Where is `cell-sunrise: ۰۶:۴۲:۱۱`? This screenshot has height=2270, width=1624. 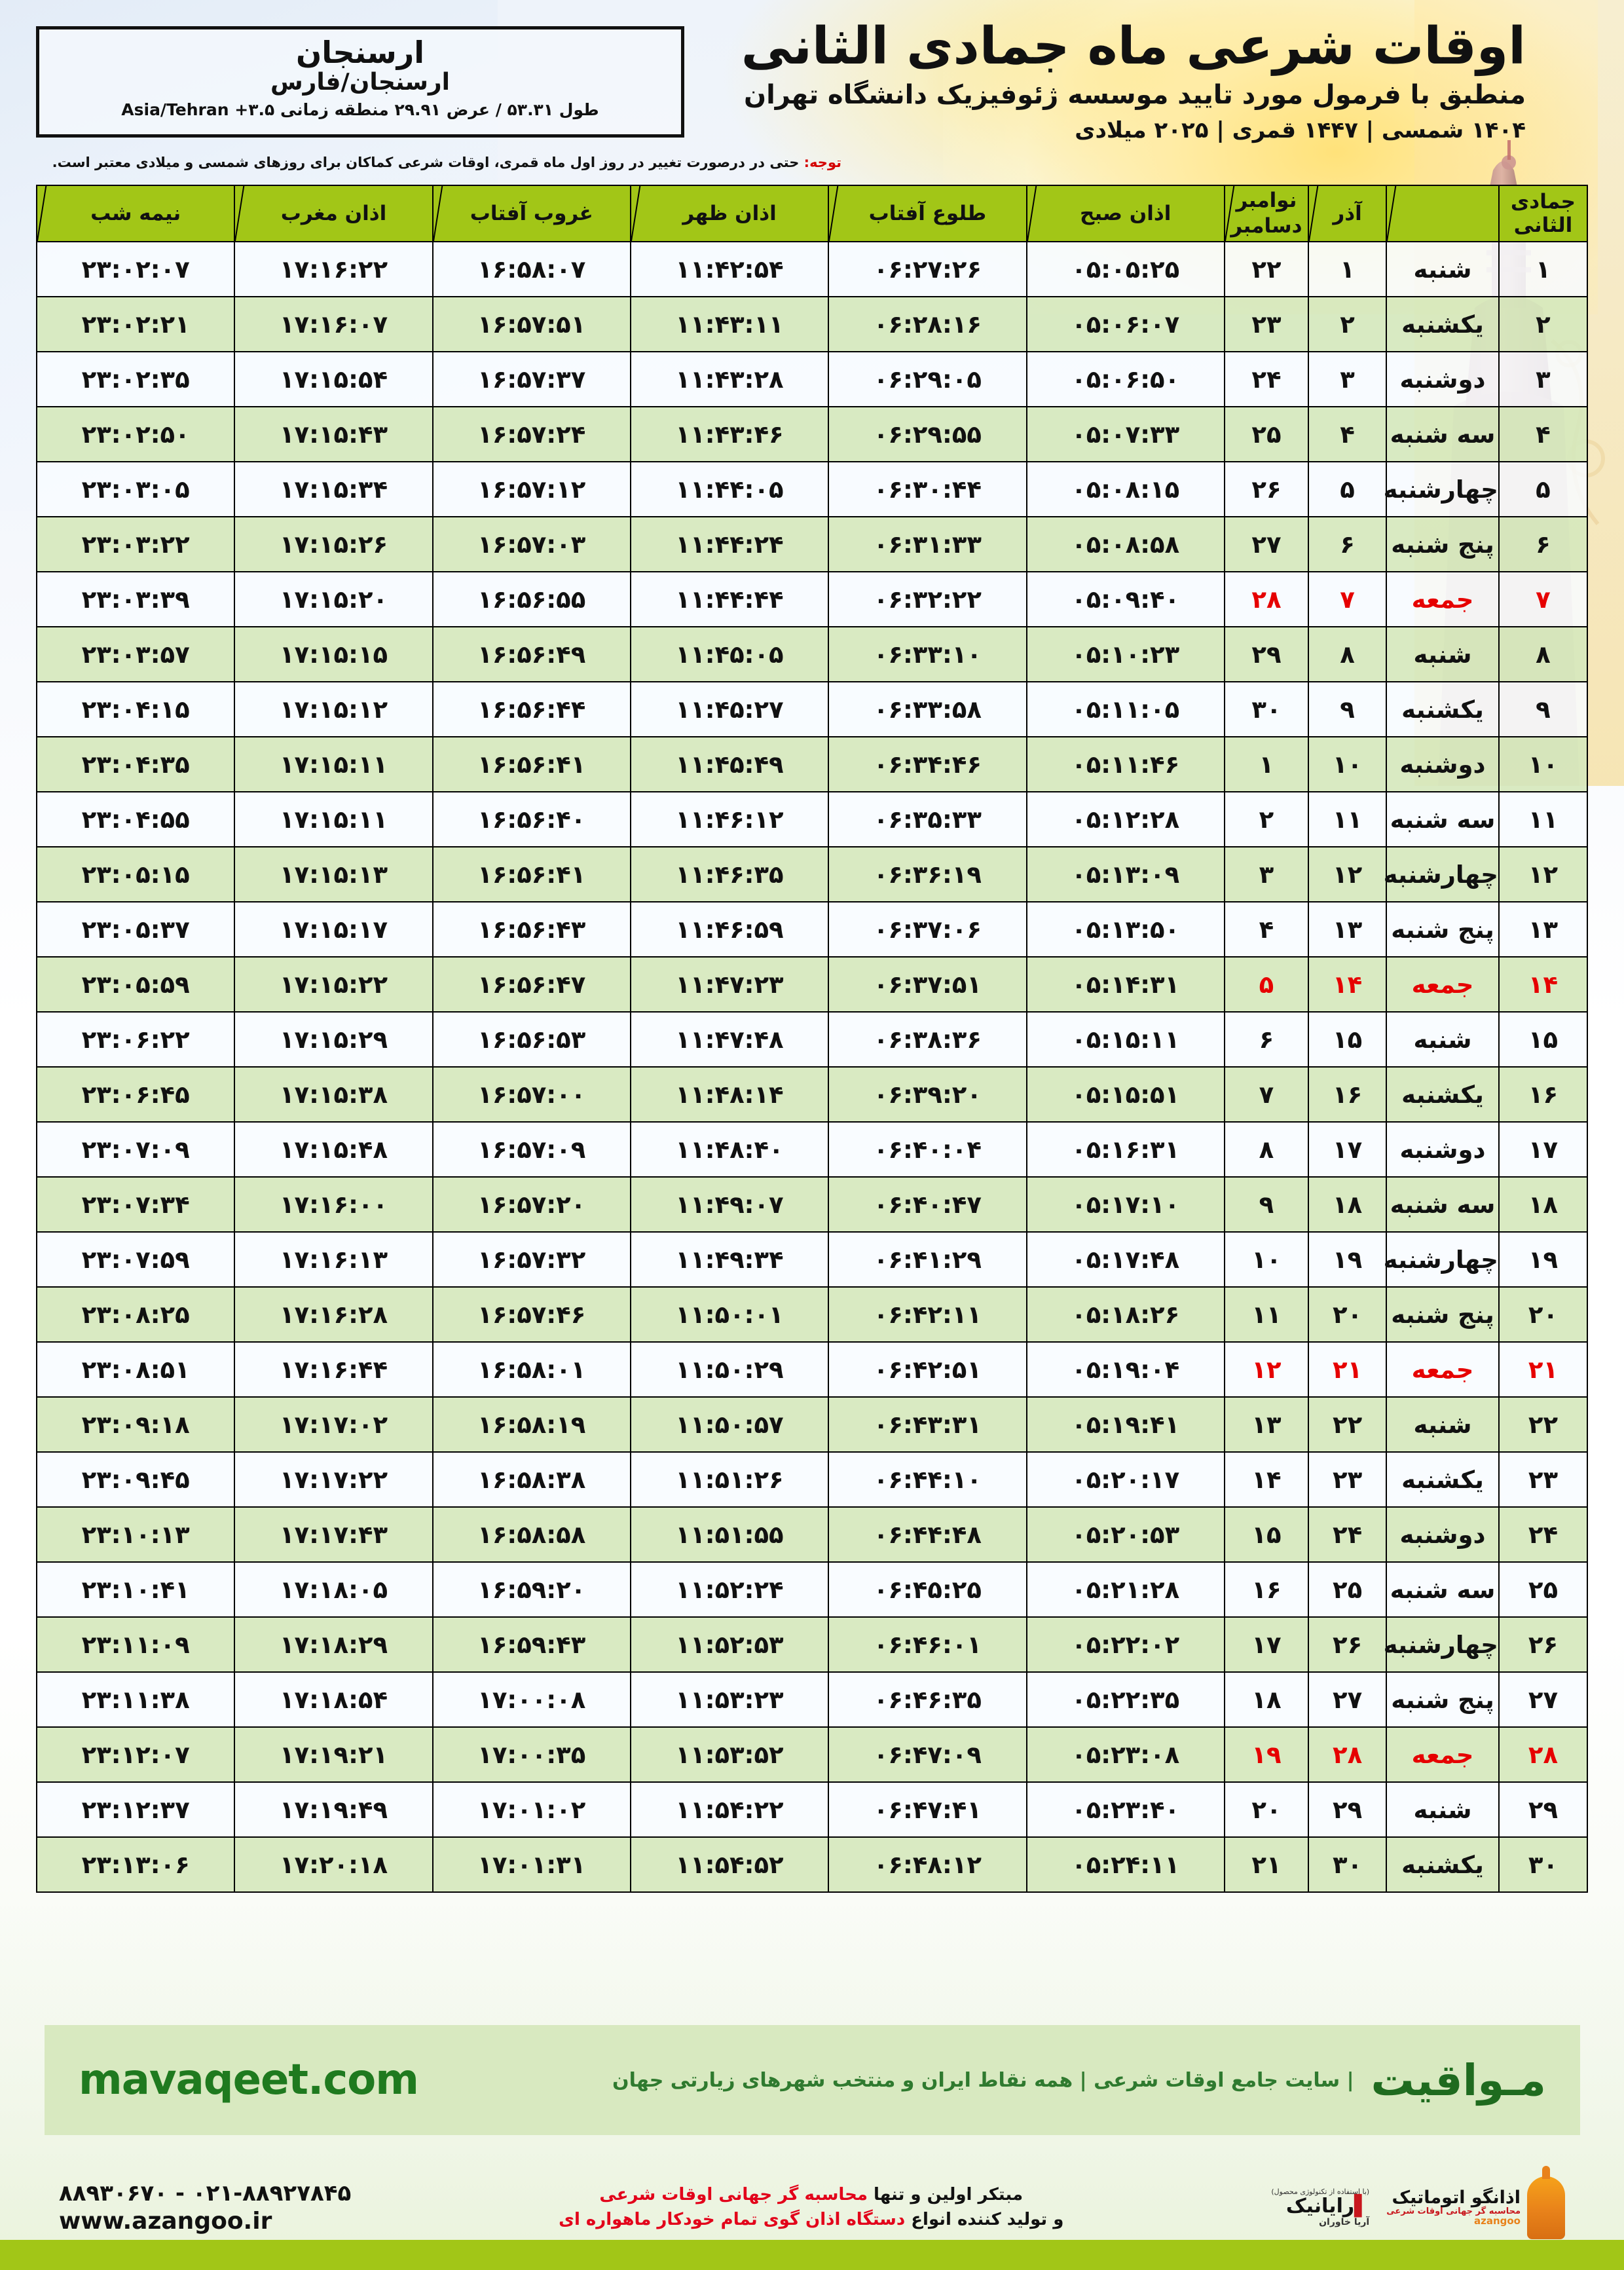
cell-sunrise: ۰۶:۴۲:۱۱ is located at coordinates (927, 1314).